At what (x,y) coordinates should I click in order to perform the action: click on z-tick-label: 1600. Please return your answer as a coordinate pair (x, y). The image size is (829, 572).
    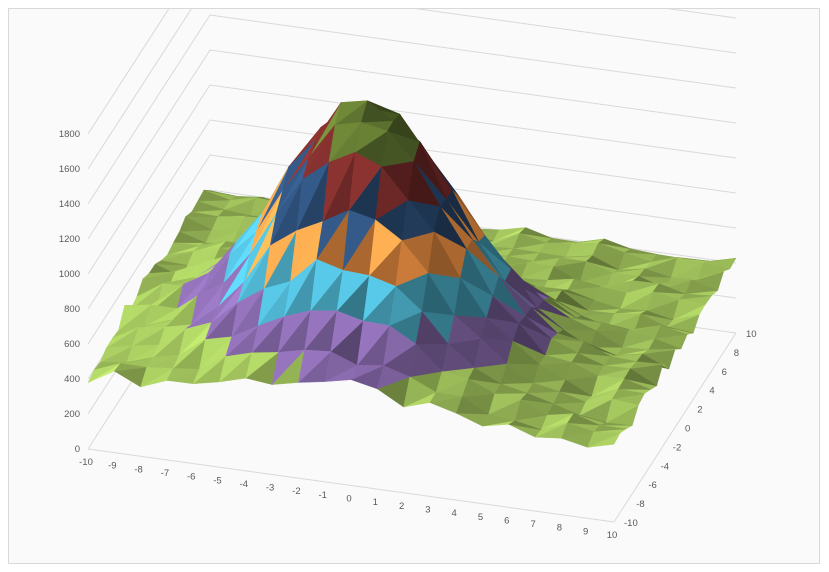
    Looking at the image, I should click on (69, 169).